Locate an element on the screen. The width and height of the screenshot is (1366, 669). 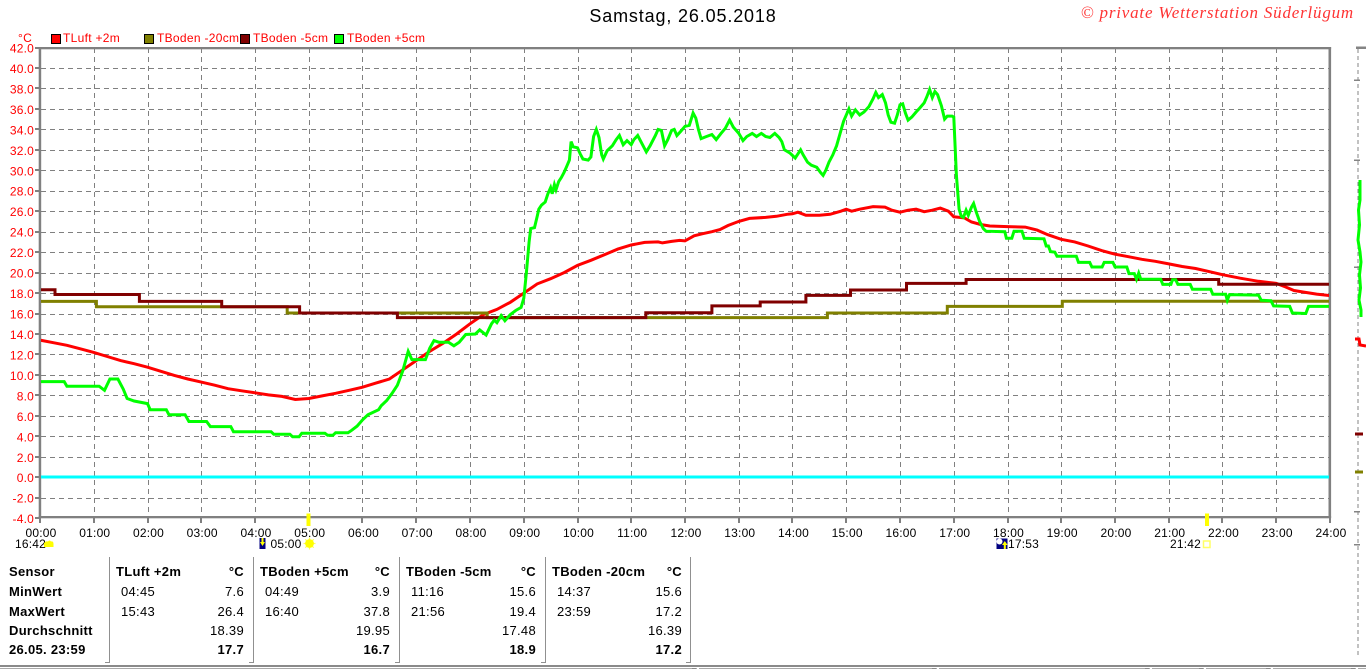
svg-text: -4.0 is located at coordinates (24, 519).